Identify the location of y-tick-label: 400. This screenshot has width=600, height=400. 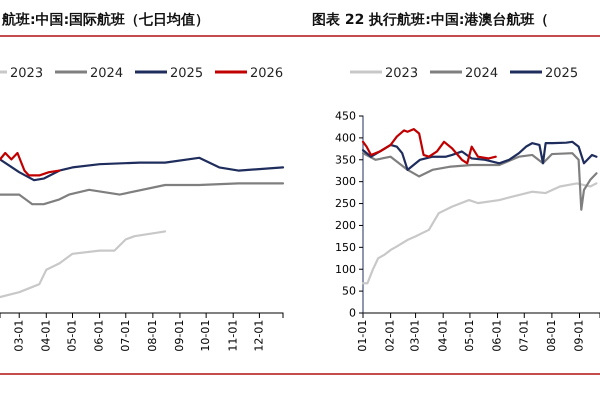
(345, 137).